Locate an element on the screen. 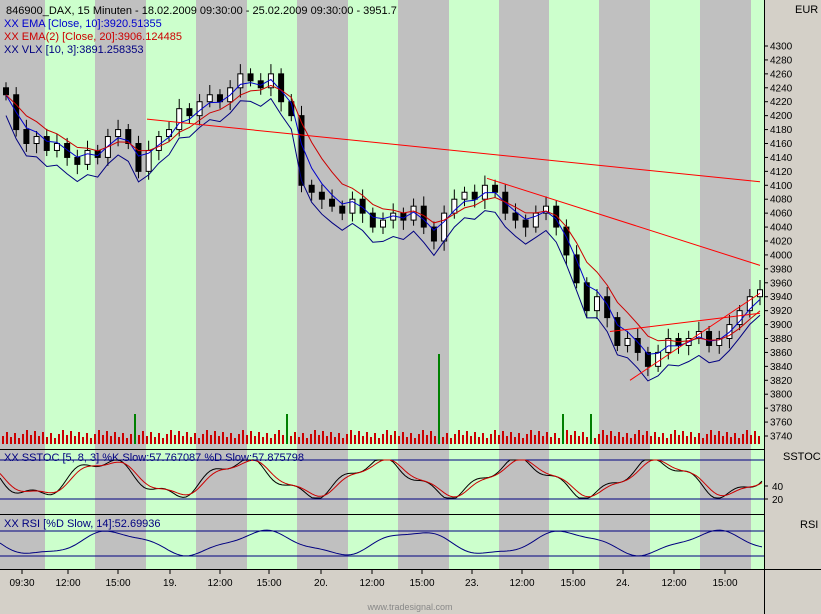 The height and width of the screenshot is (614, 821). price-tick-label: 3840 is located at coordinates (781, 367).